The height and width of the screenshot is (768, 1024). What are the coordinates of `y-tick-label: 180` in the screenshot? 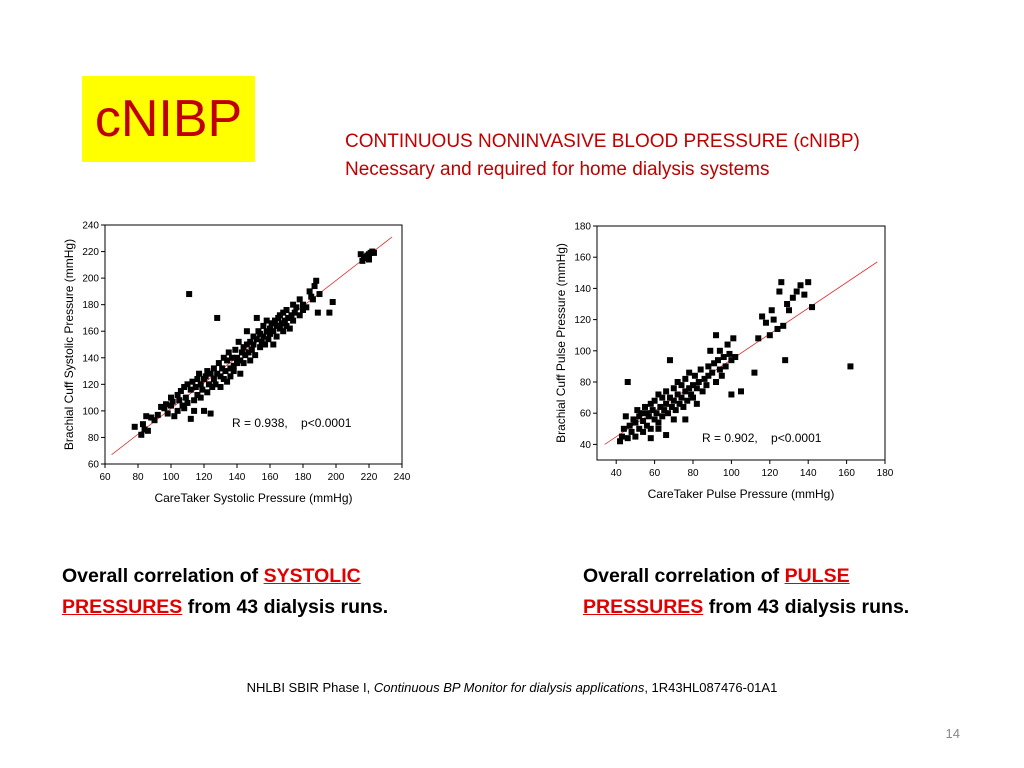 It's located at (582, 227).